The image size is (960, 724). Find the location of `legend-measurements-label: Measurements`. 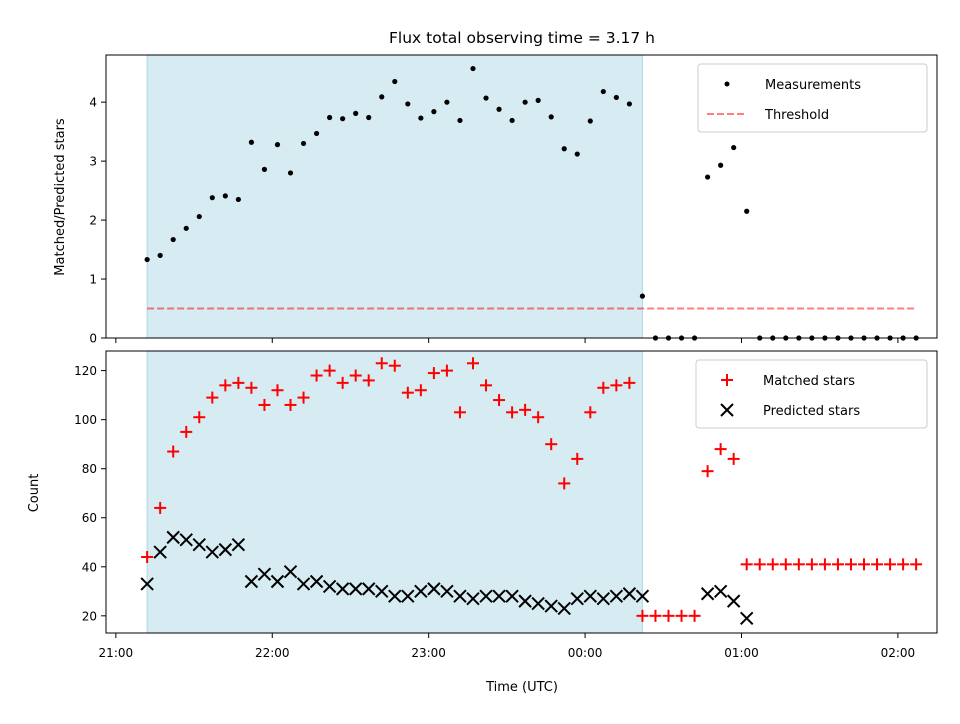

legend-measurements-label: Measurements is located at coordinates (813, 85).